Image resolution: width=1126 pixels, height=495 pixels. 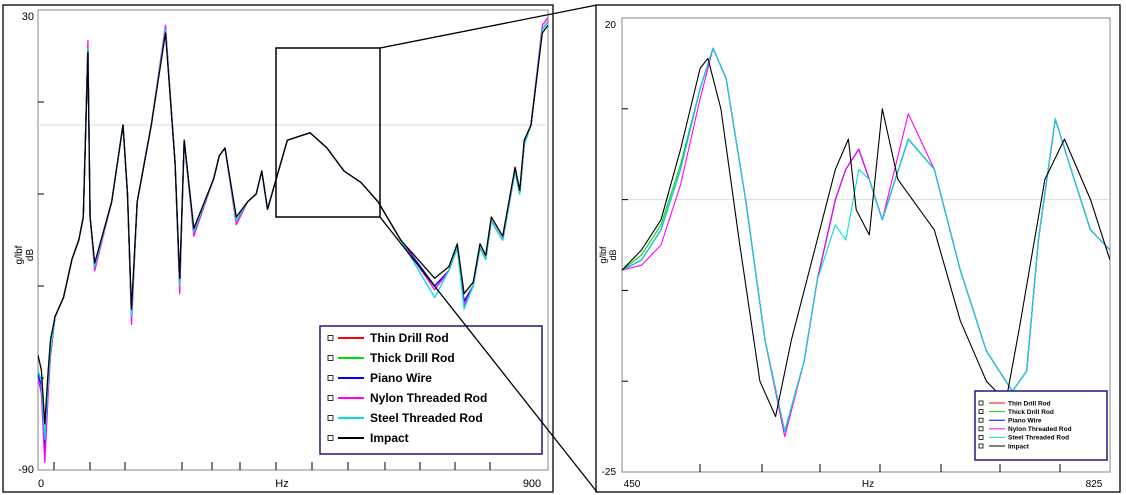 What do you see at coordinates (41, 484) in the screenshot?
I see `x-tick-label-left: 0` at bounding box center [41, 484].